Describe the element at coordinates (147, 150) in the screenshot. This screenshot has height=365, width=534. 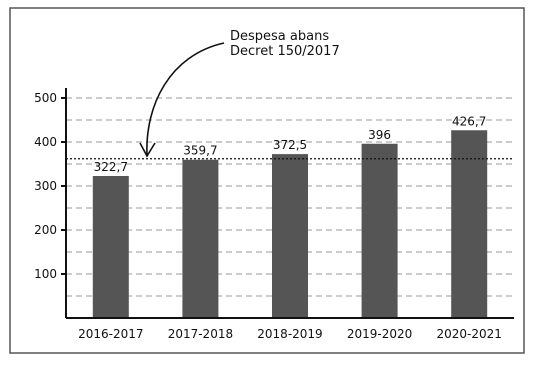
I see `annotation-arrowhead` at that location.